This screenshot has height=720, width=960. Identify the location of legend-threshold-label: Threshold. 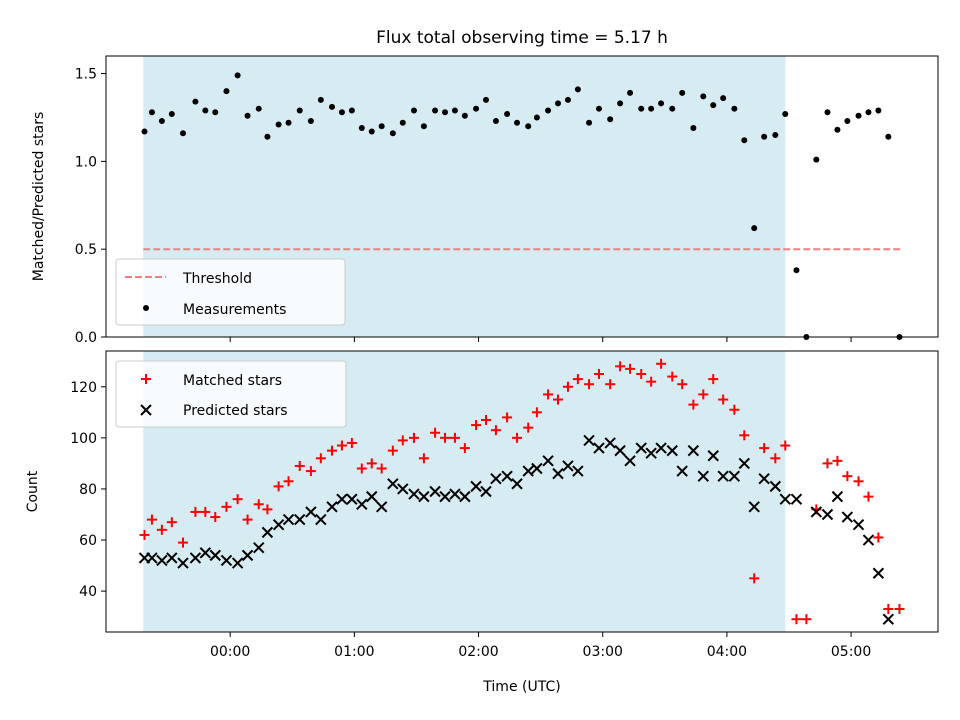
(217, 279).